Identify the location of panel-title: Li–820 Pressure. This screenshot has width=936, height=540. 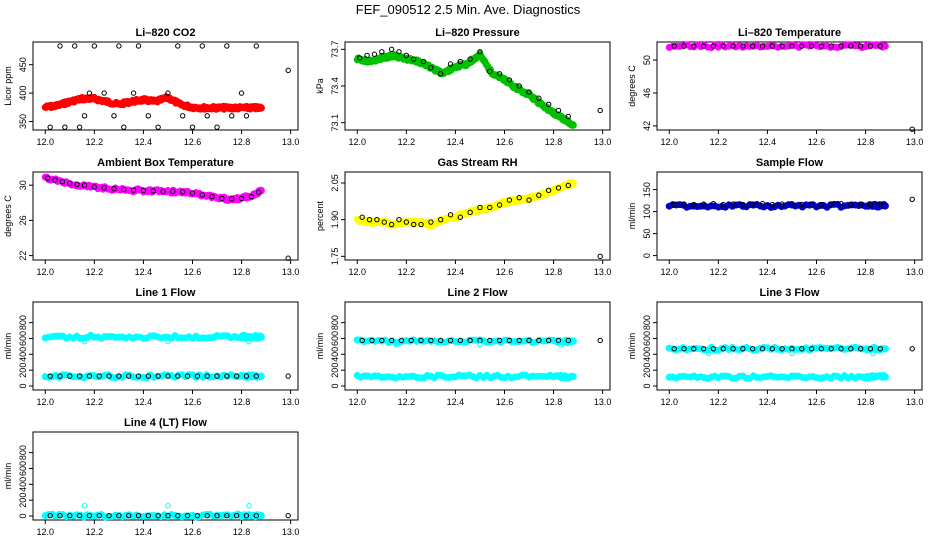
(477, 33).